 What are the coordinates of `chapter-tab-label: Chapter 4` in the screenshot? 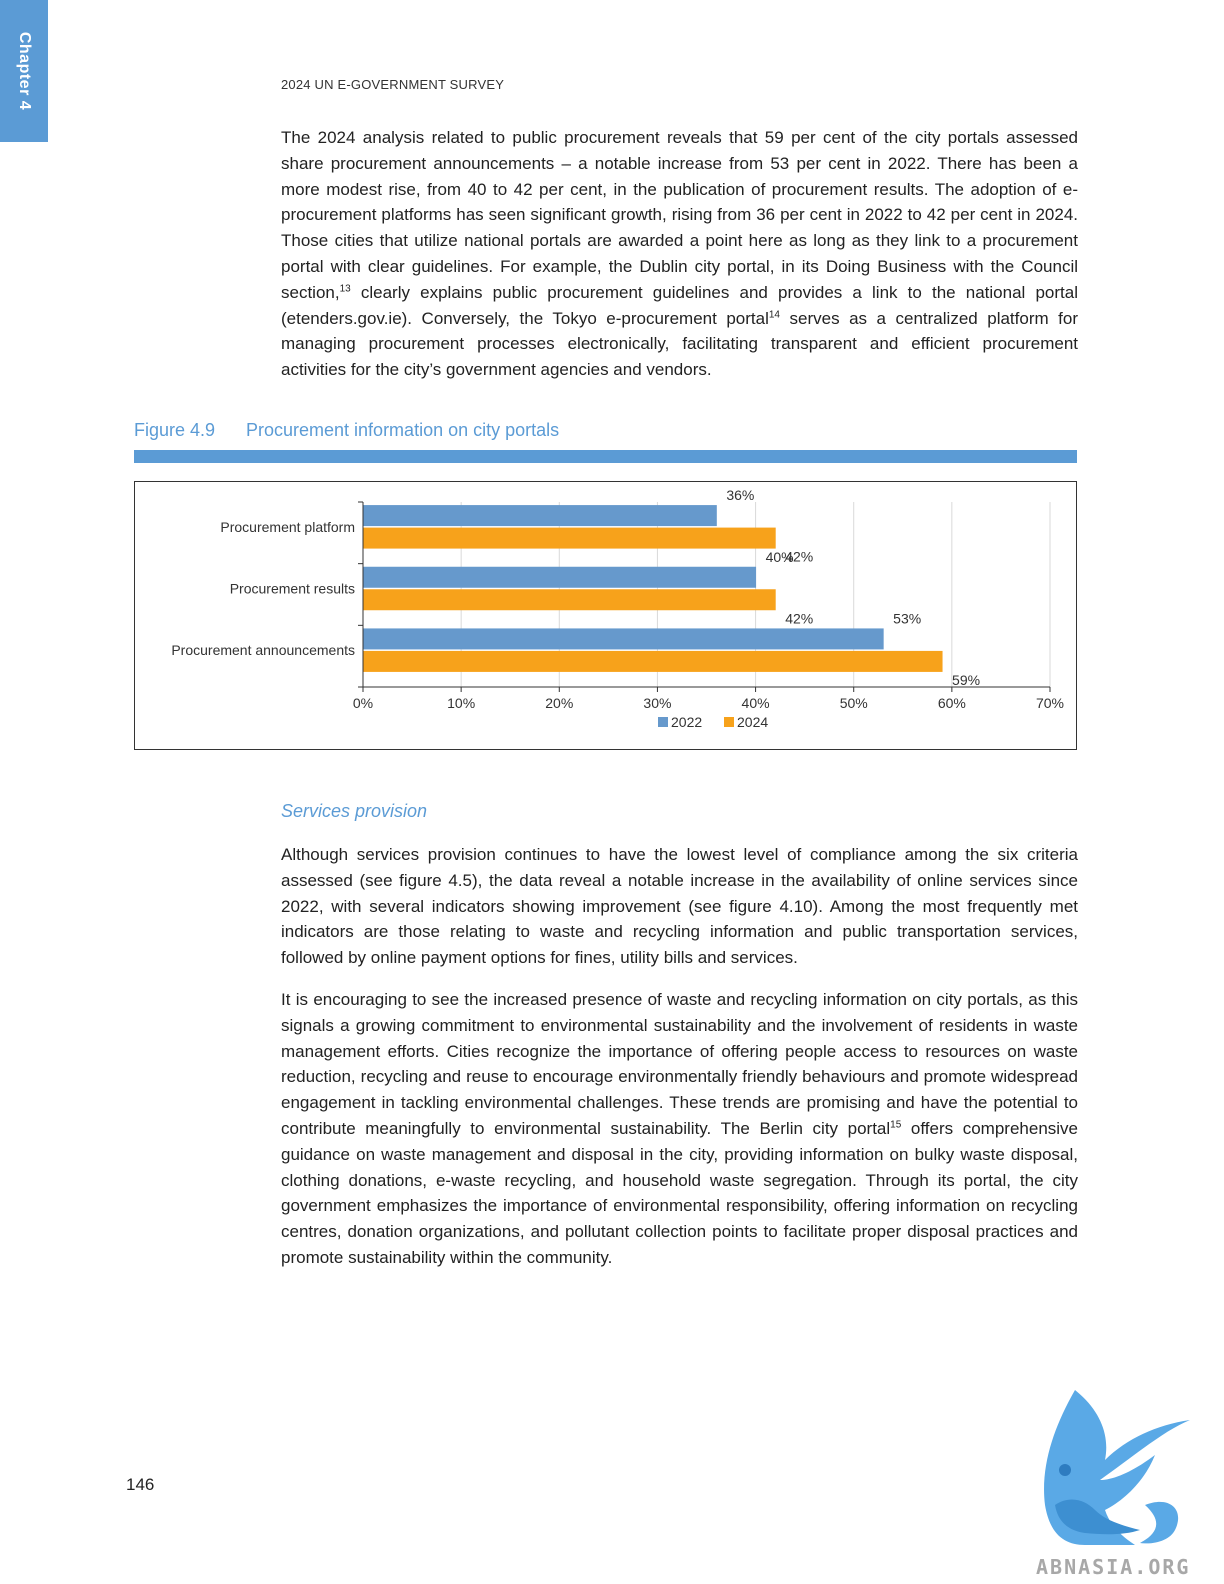 It's located at (25, 71).